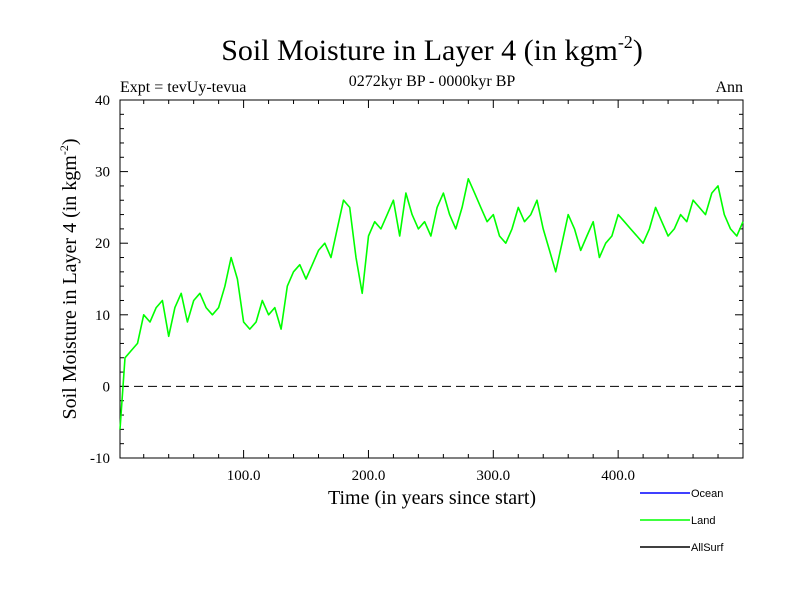  I want to click on y-tick-label: 30, so click(102, 173).